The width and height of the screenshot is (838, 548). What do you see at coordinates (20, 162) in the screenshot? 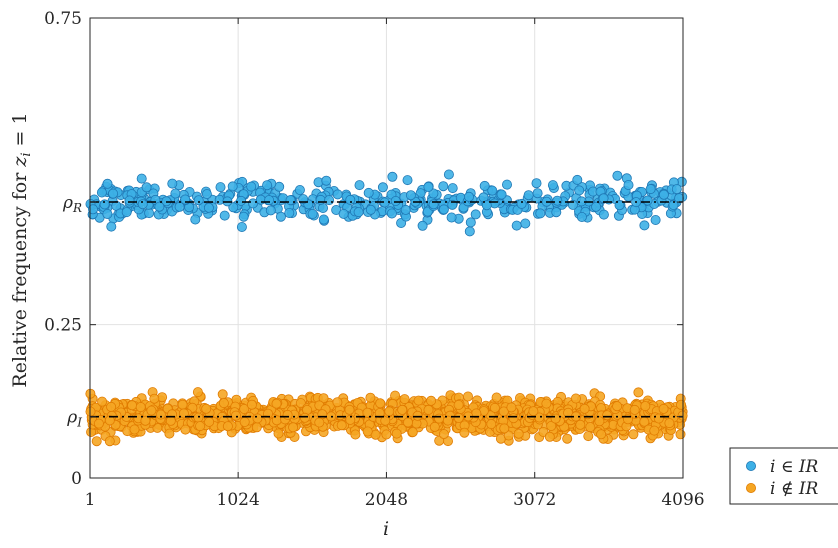
I see `y-axis-title-var: z` at bounding box center [20, 162].